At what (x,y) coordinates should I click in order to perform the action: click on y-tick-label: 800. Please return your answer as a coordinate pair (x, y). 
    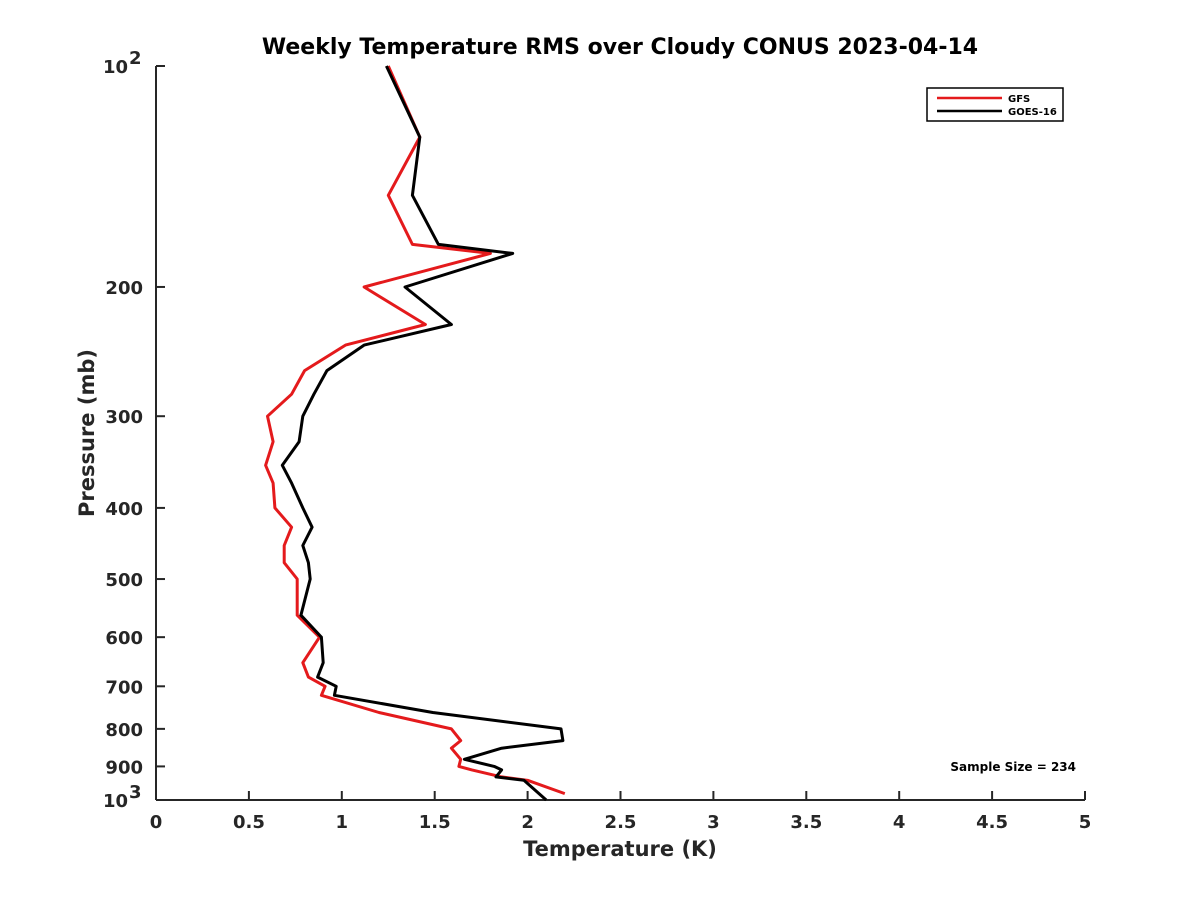
    Looking at the image, I should click on (124, 730).